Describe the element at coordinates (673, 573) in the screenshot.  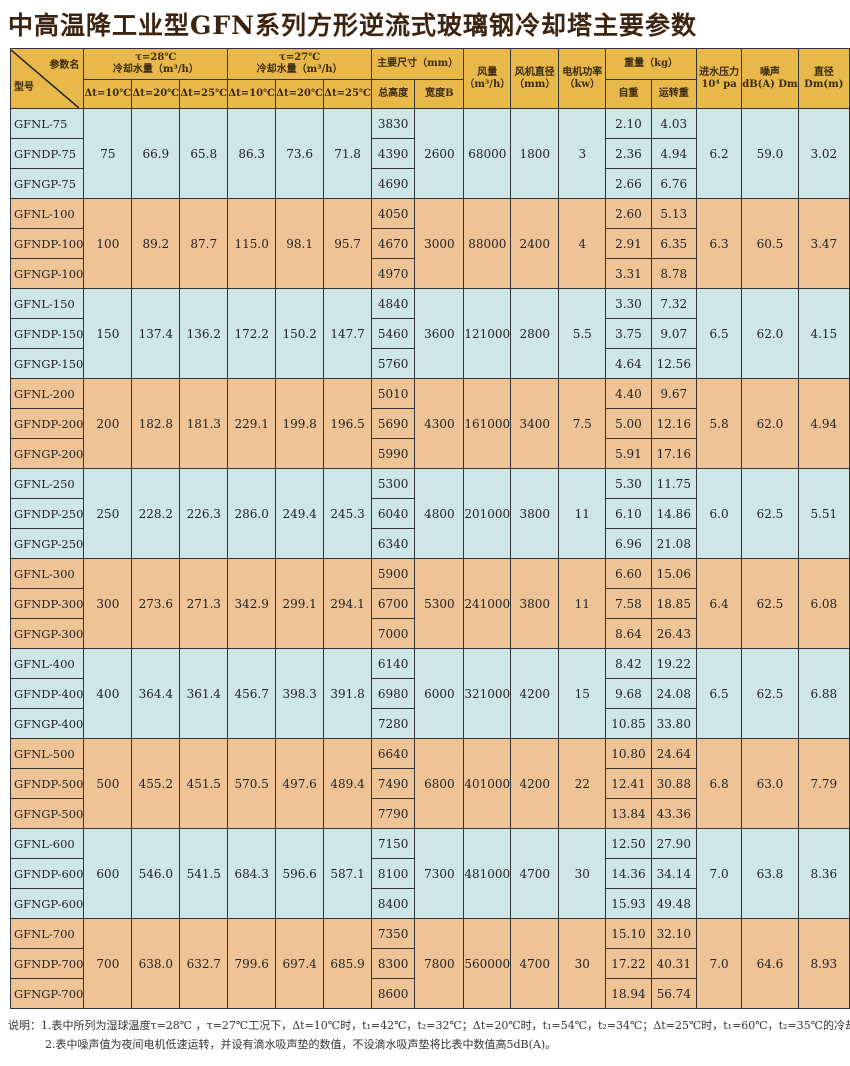
I see `run-weight-cell: 15.06` at that location.